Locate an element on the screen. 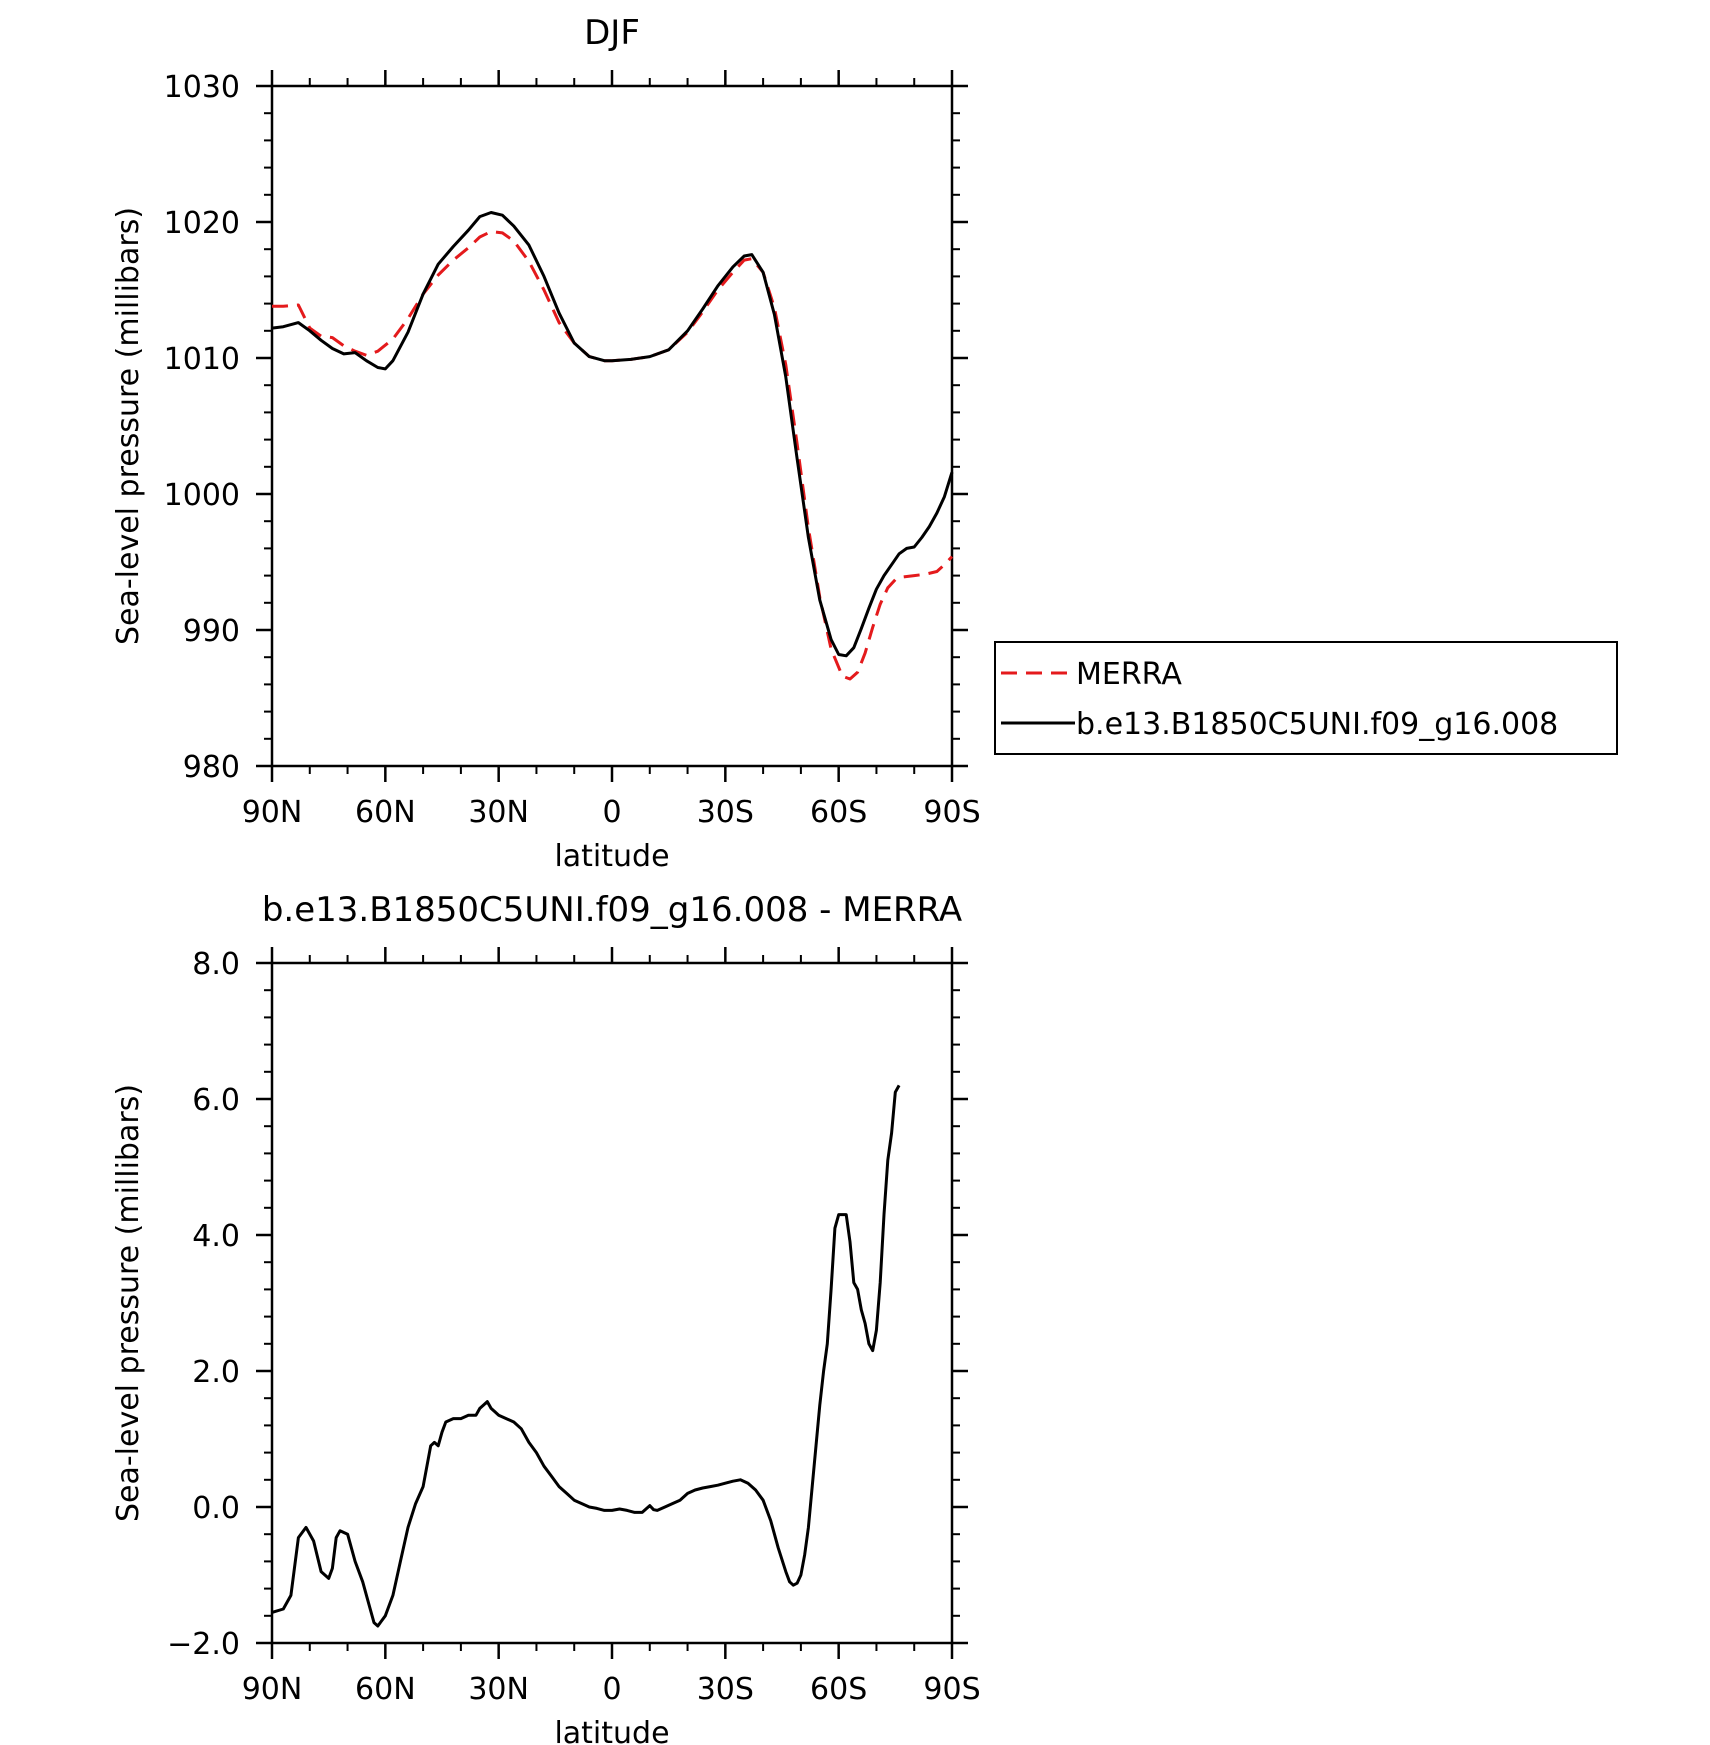 Image resolution: width=1710 pixels, height=1745 pixels. y-tick-label: 4.0 is located at coordinates (216, 1236).